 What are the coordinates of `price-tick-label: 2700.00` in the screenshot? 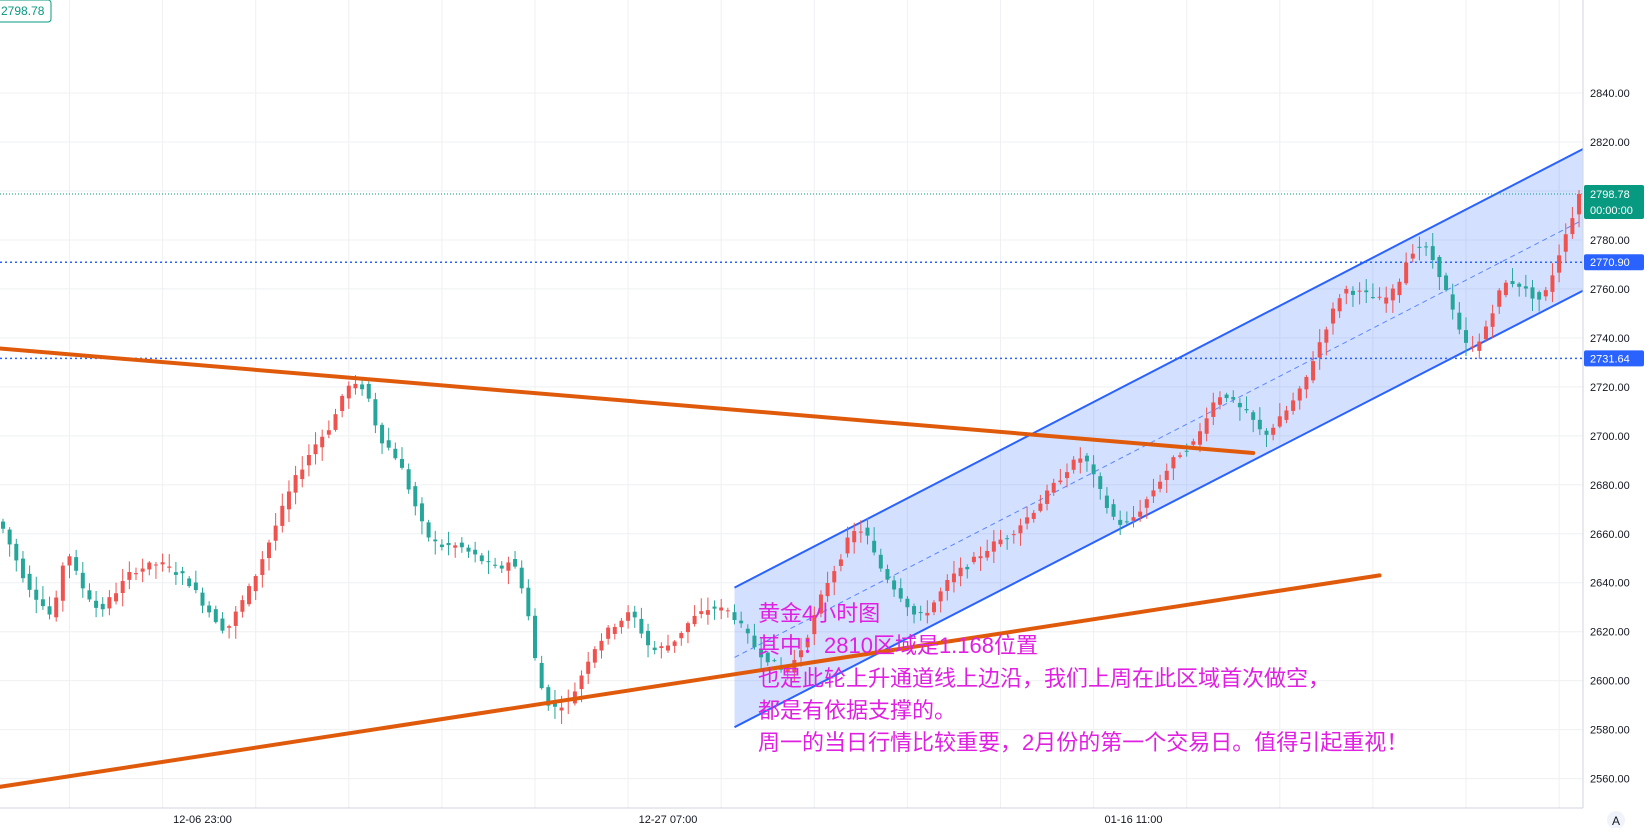 It's located at (1610, 437).